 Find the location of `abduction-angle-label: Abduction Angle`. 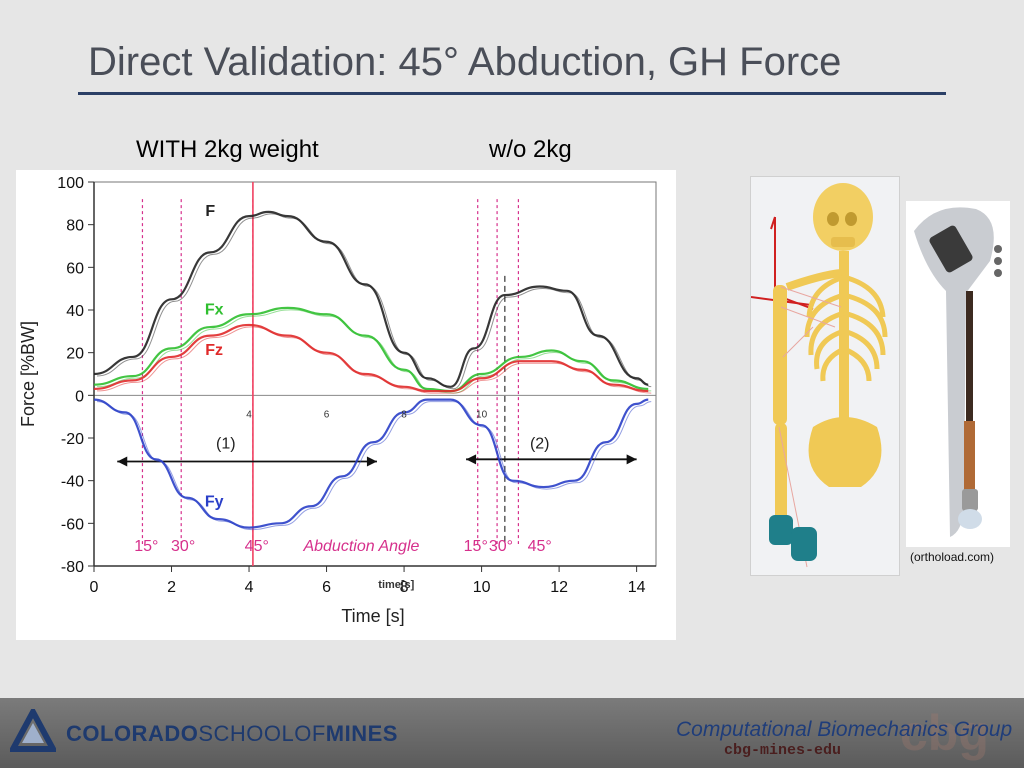

abduction-angle-label: Abduction Angle is located at coordinates (360, 546).